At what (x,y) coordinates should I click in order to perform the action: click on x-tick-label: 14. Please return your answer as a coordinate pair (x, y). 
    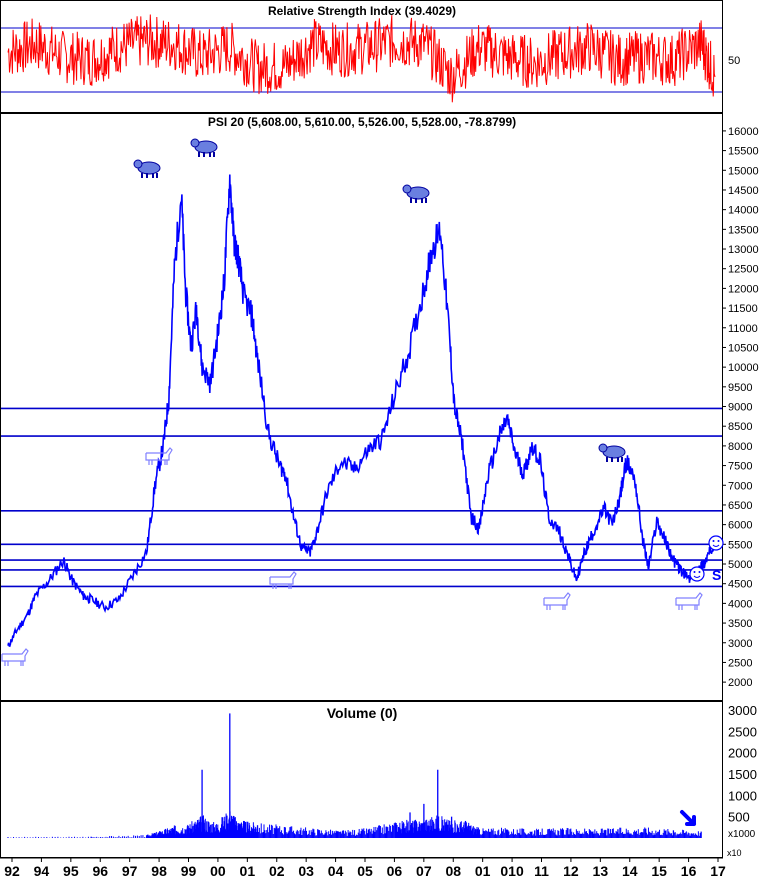
    Looking at the image, I should click on (630, 871).